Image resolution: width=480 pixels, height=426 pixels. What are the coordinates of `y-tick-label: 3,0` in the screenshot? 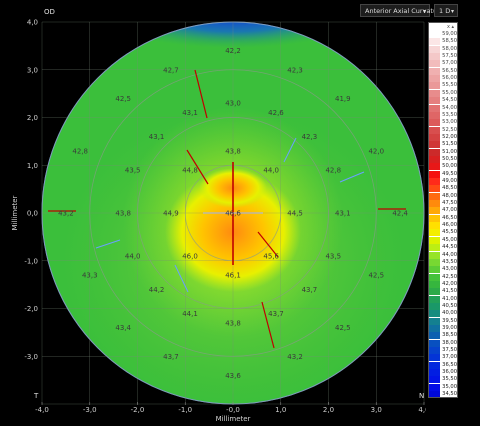 It's located at (32, 70).